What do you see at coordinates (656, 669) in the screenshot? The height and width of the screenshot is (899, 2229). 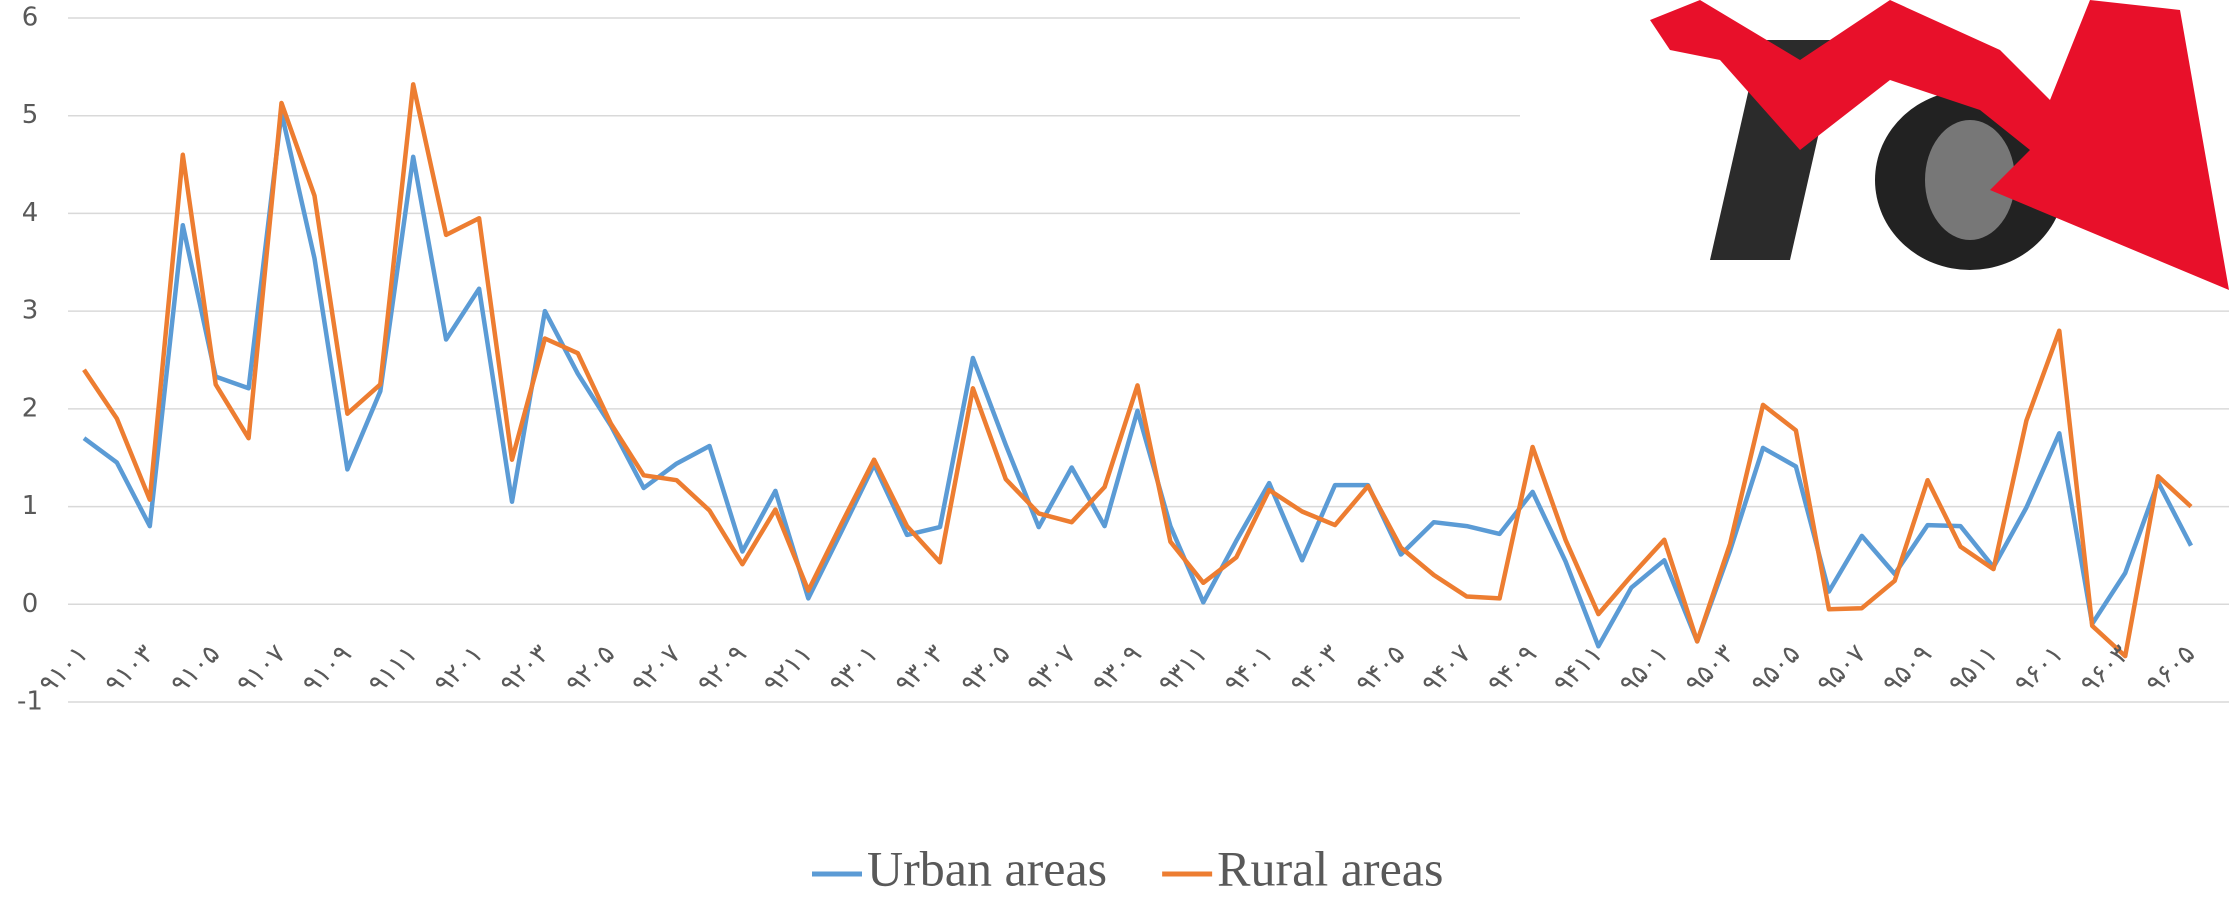 I see `x-tick-label: ۹۲۰۷` at bounding box center [656, 669].